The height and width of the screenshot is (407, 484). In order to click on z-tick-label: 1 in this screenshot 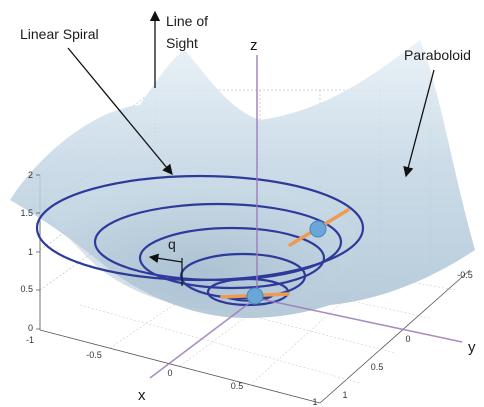, I will do `click(30, 252)`.